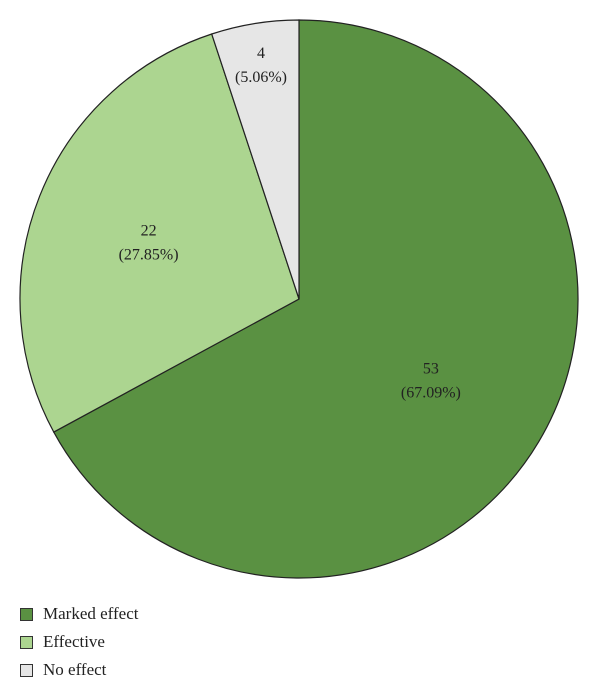 Image resolution: width=600 pixels, height=696 pixels. I want to click on slice-percent-no-effect: (5.06%), so click(261, 77).